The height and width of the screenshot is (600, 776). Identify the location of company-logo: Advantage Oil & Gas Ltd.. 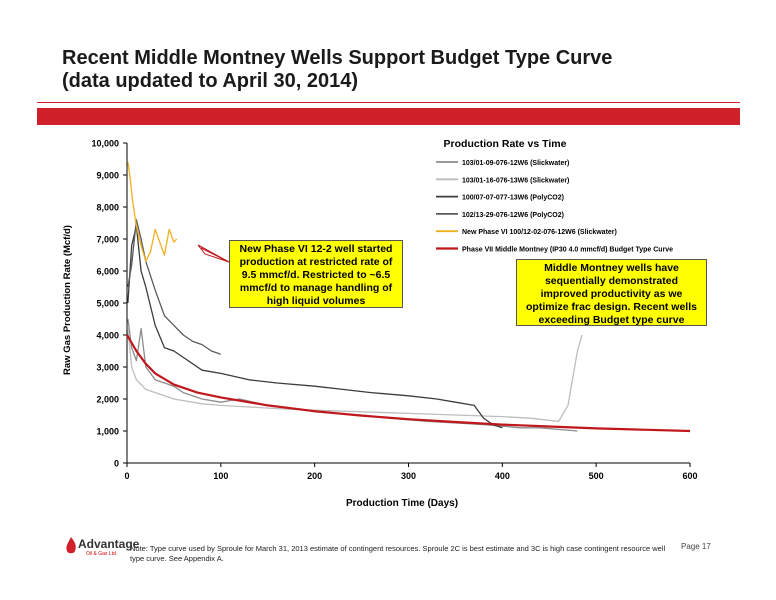
(101, 548).